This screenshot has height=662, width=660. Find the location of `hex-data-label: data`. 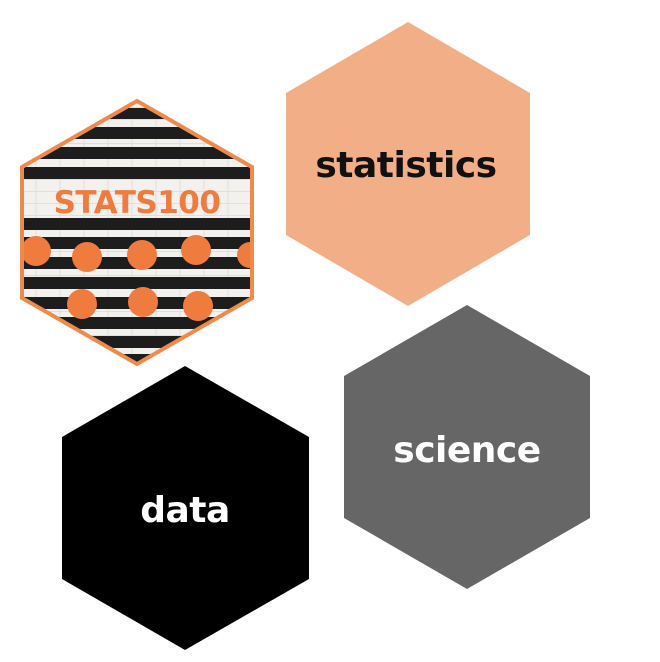

hex-data-label: data is located at coordinates (185, 510).